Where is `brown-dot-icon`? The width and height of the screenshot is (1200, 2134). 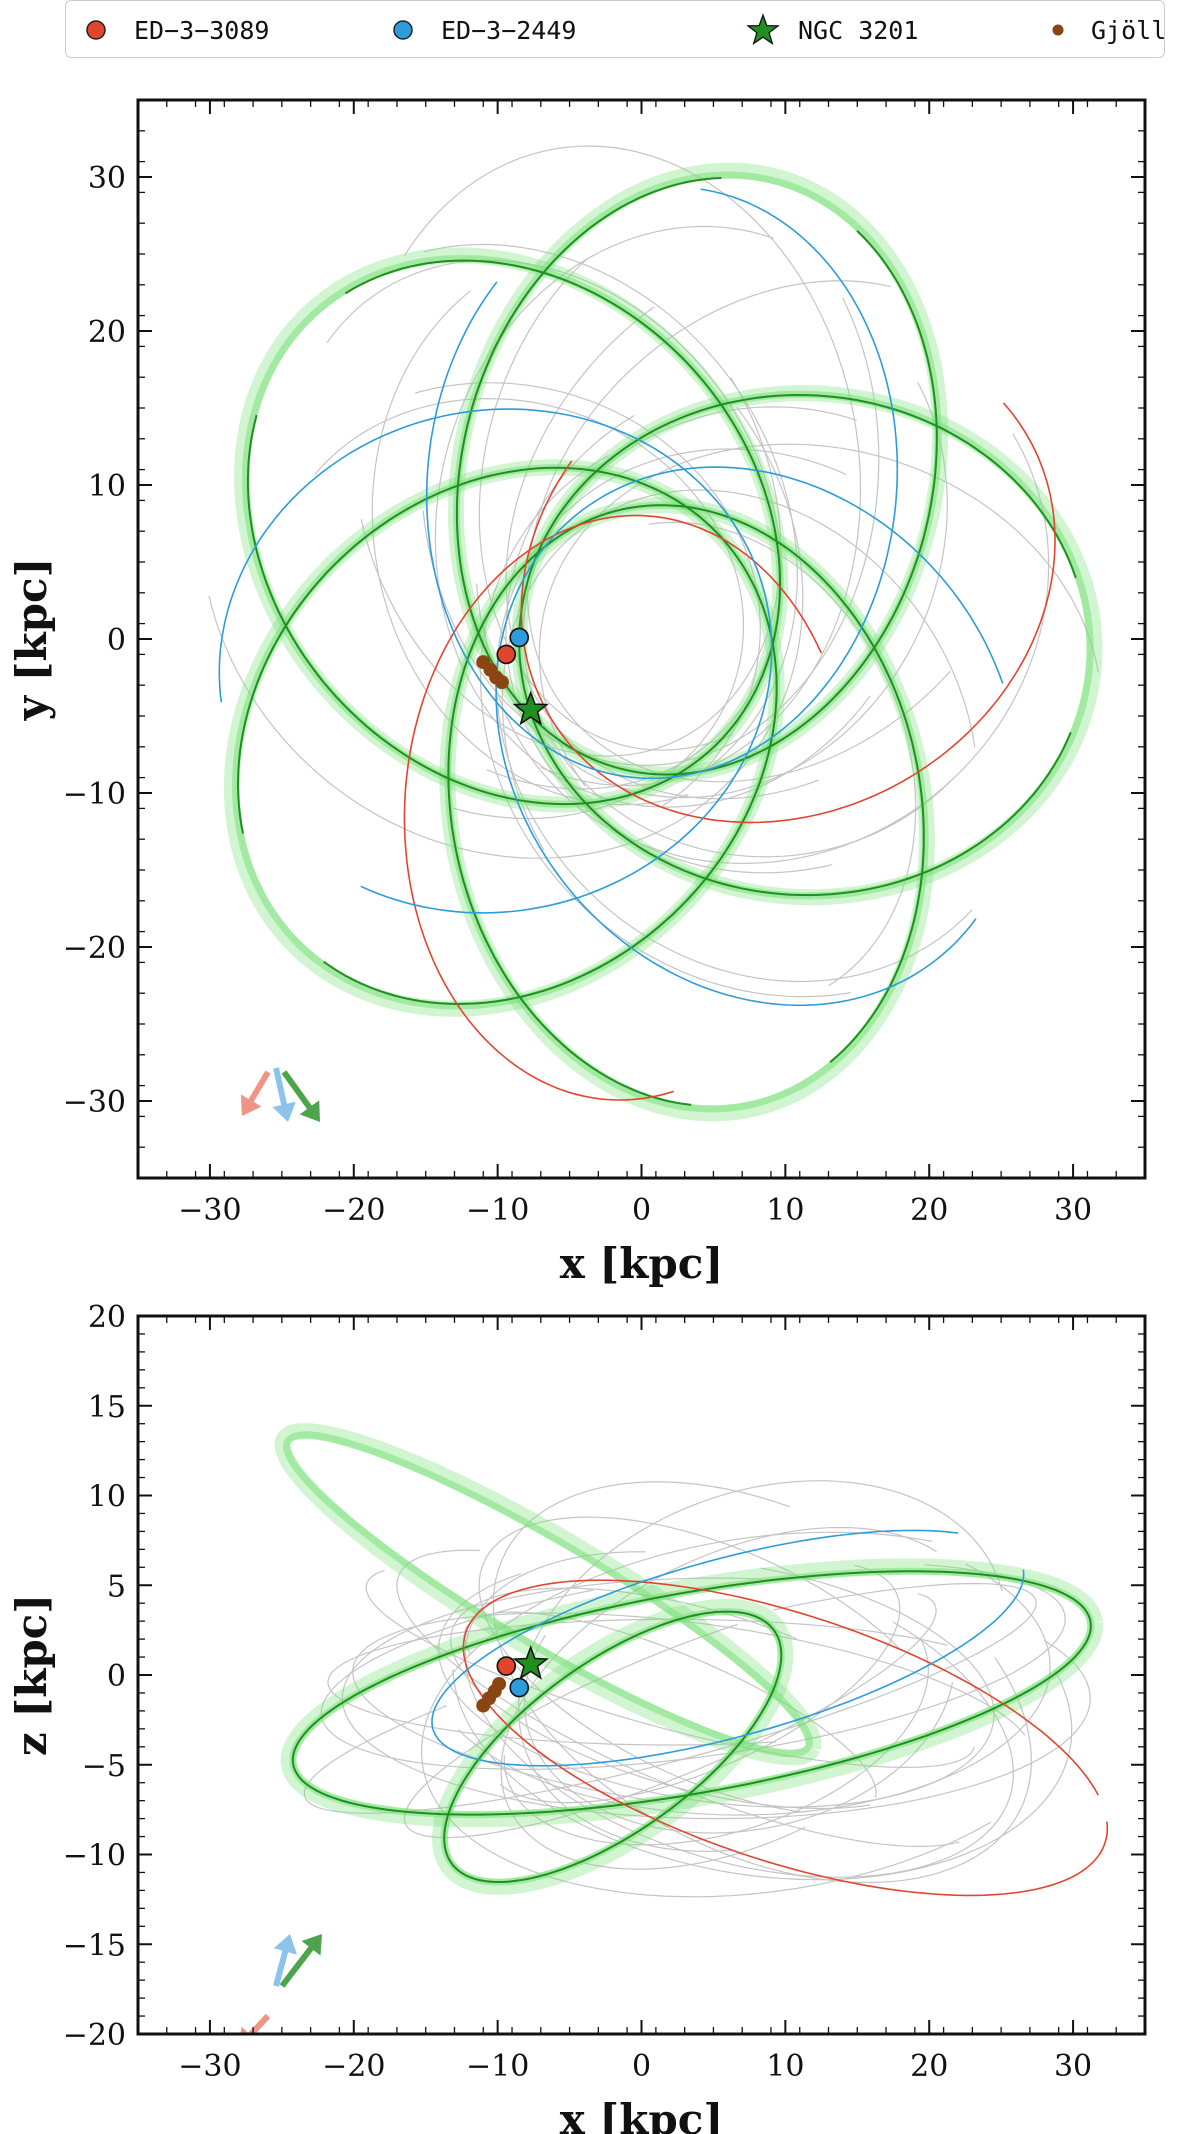 brown-dot-icon is located at coordinates (1058, 30).